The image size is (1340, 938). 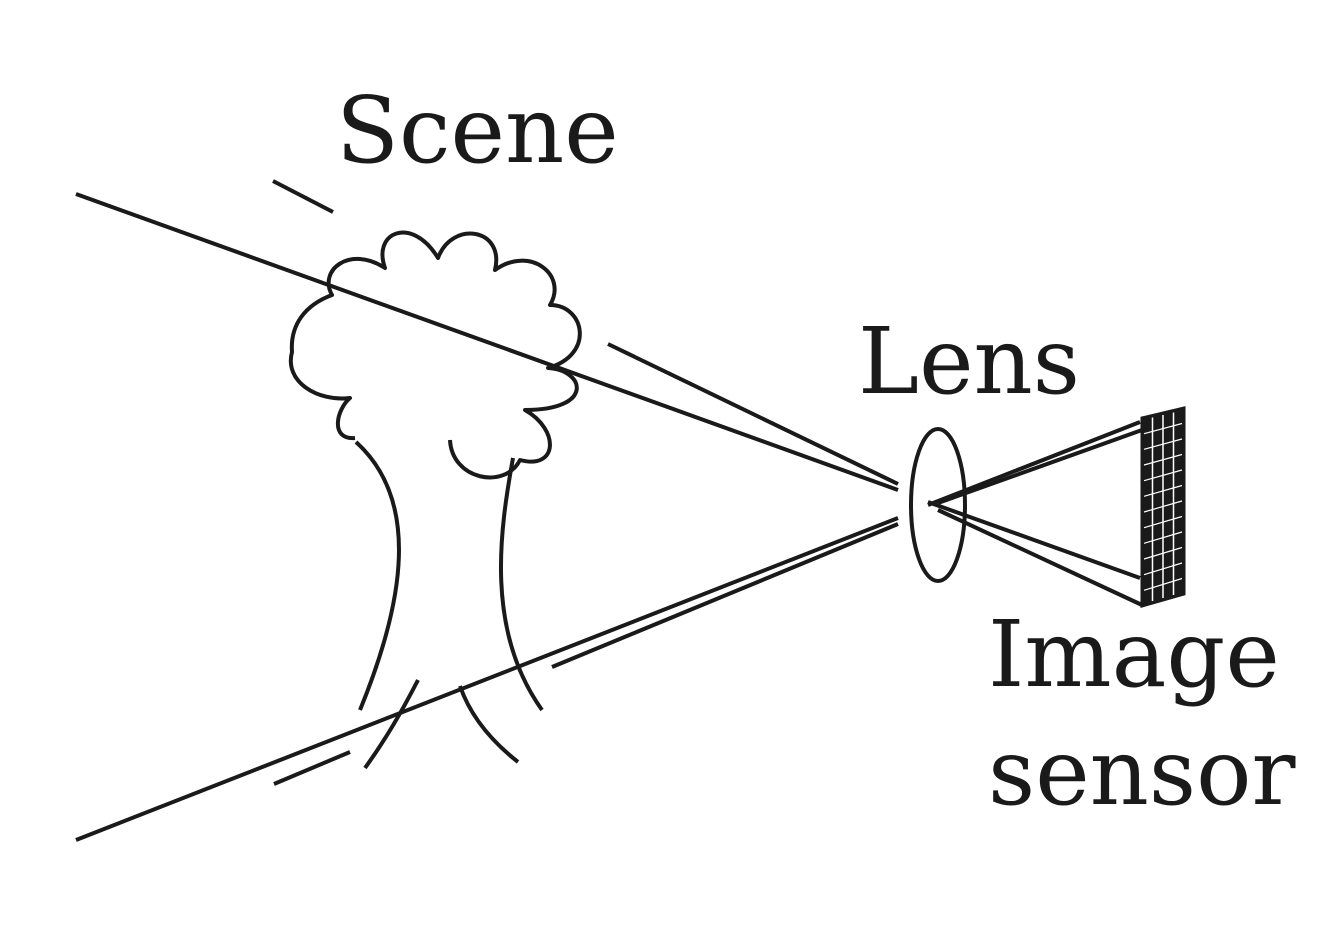 I want to click on tree-root-left, so click(x=391, y=724).